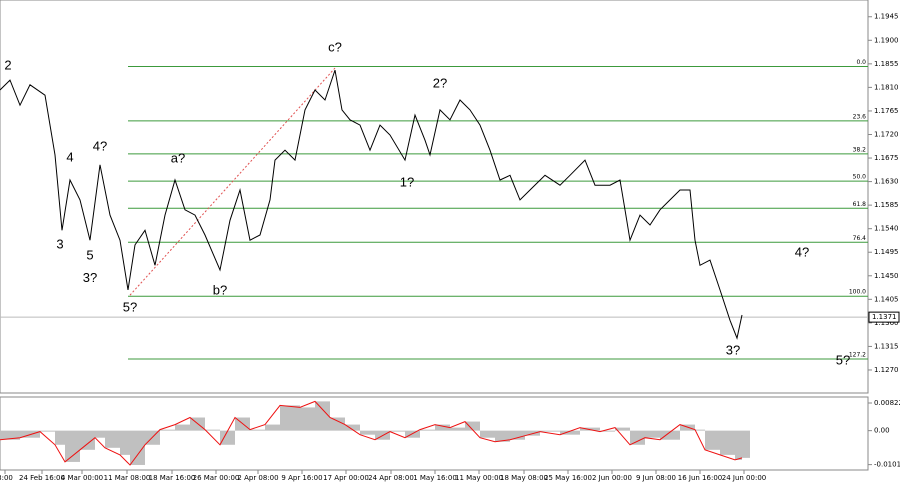 This screenshot has height=485, width=900. What do you see at coordinates (435, 478) in the screenshot?
I see `x-tick-label: 1 May 16:00` at bounding box center [435, 478].